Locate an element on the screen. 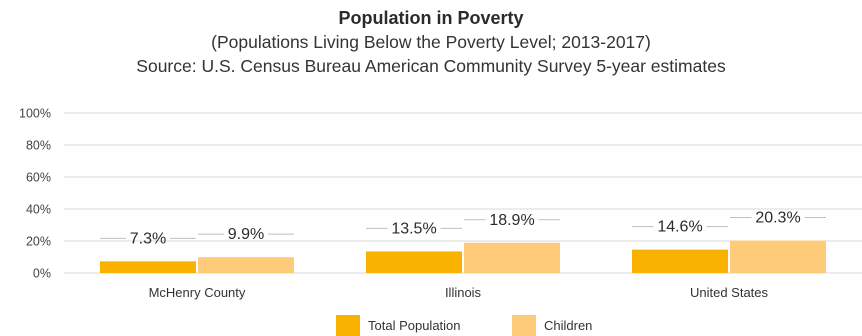 Image resolution: width=862 pixels, height=336 pixels. y-tick-label: 20% is located at coordinates (38, 242).